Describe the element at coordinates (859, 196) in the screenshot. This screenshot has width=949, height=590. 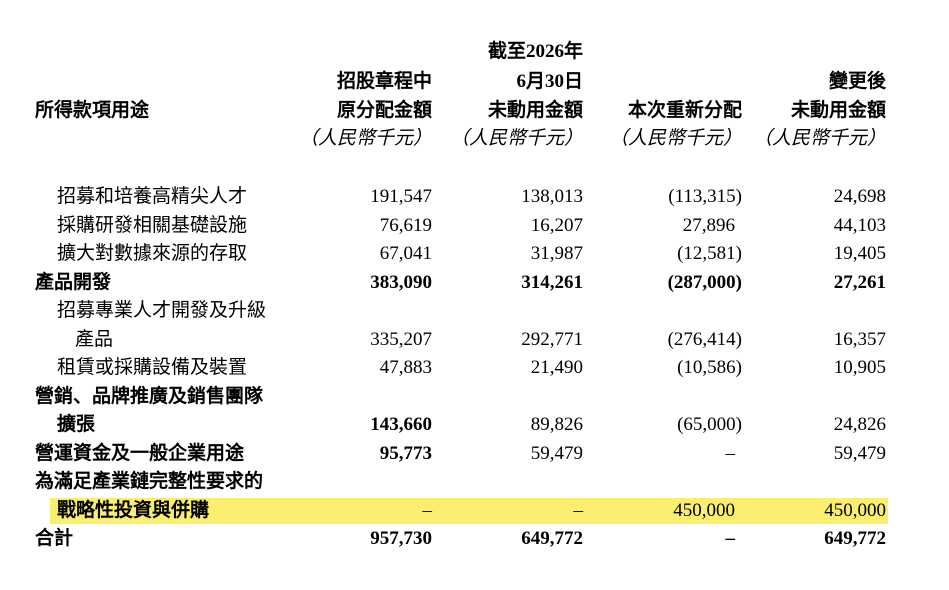
I see `cell-value: 24,698` at that location.